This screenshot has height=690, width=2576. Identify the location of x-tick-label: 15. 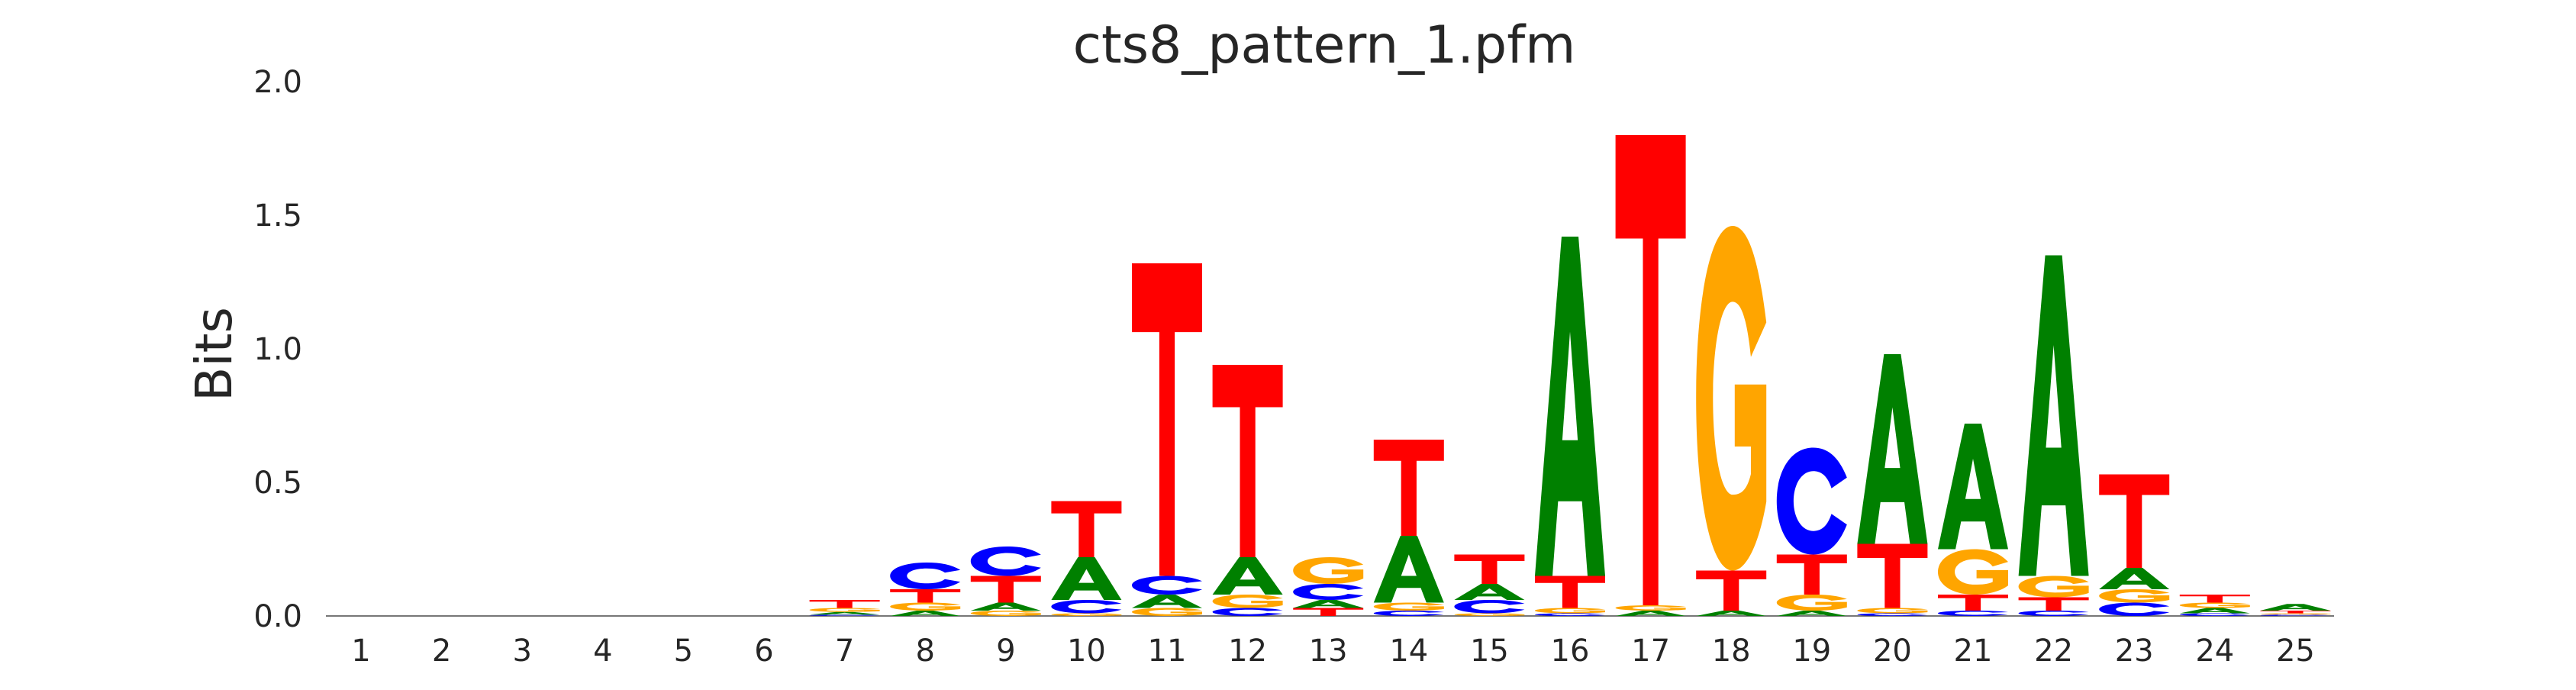
(1490, 651).